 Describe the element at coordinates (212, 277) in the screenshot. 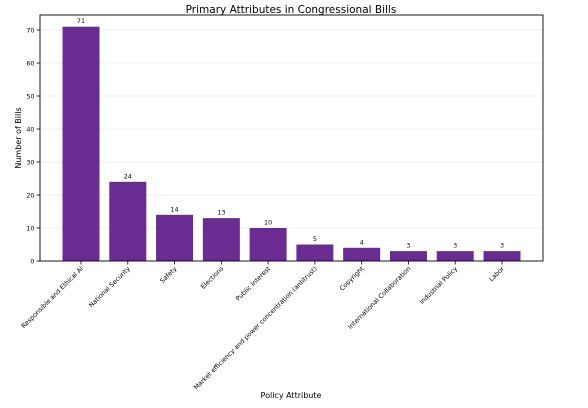

I see `x-tick-label: Elections` at that location.